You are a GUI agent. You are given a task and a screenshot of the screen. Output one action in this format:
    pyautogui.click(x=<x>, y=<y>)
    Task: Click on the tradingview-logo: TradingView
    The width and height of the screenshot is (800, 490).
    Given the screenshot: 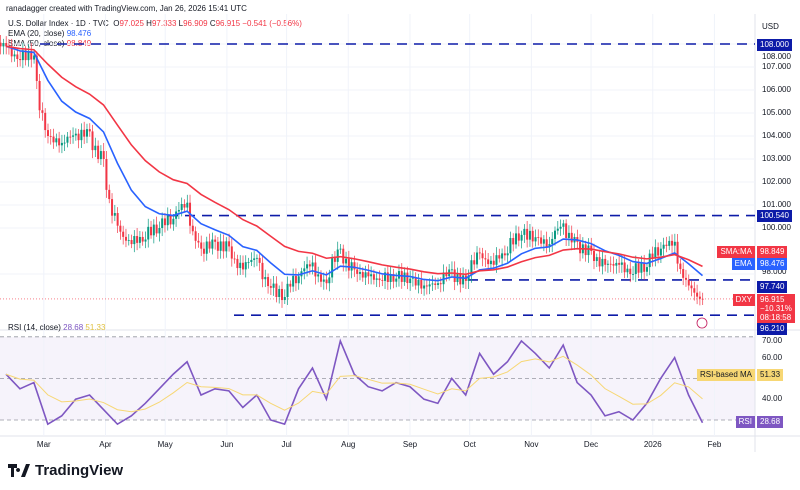 What is the action you would take?
    pyautogui.click(x=65, y=470)
    